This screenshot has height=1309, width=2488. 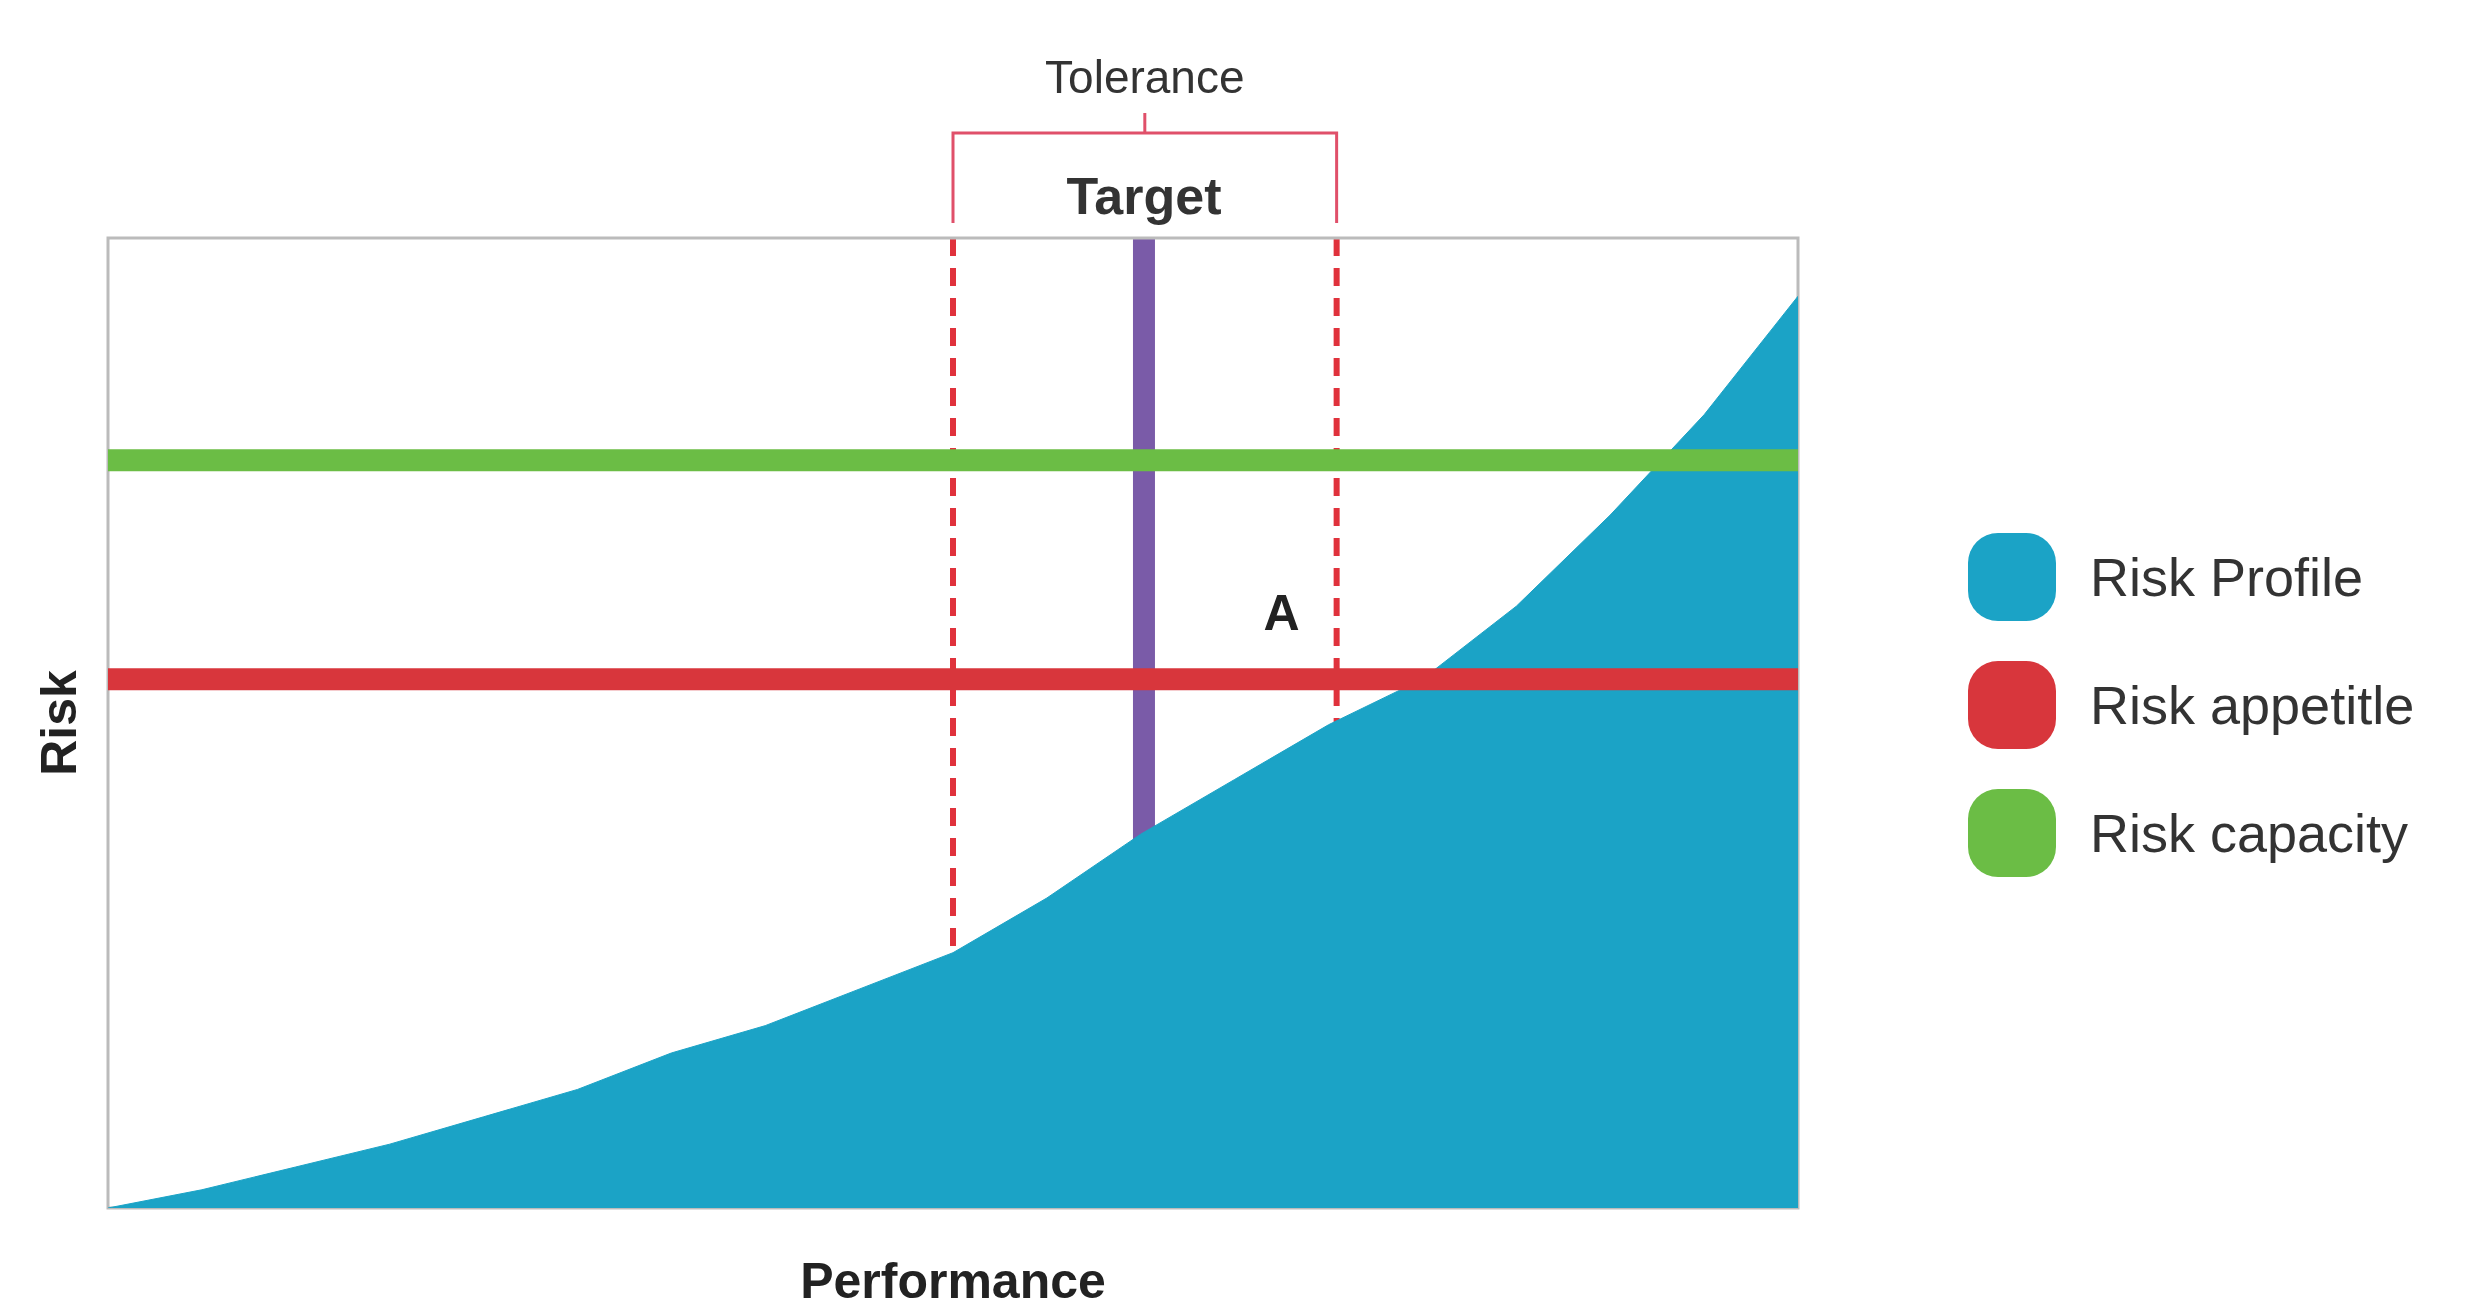 I want to click on legend-label: Risk Profile, so click(x=2227, y=577).